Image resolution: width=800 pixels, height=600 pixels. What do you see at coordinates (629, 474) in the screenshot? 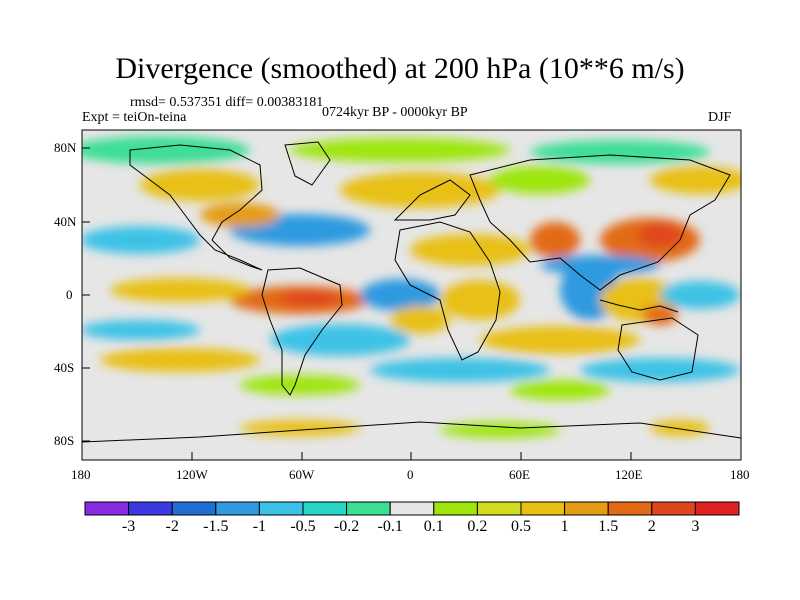
I see `lon-label-120e: 120E` at bounding box center [629, 474].